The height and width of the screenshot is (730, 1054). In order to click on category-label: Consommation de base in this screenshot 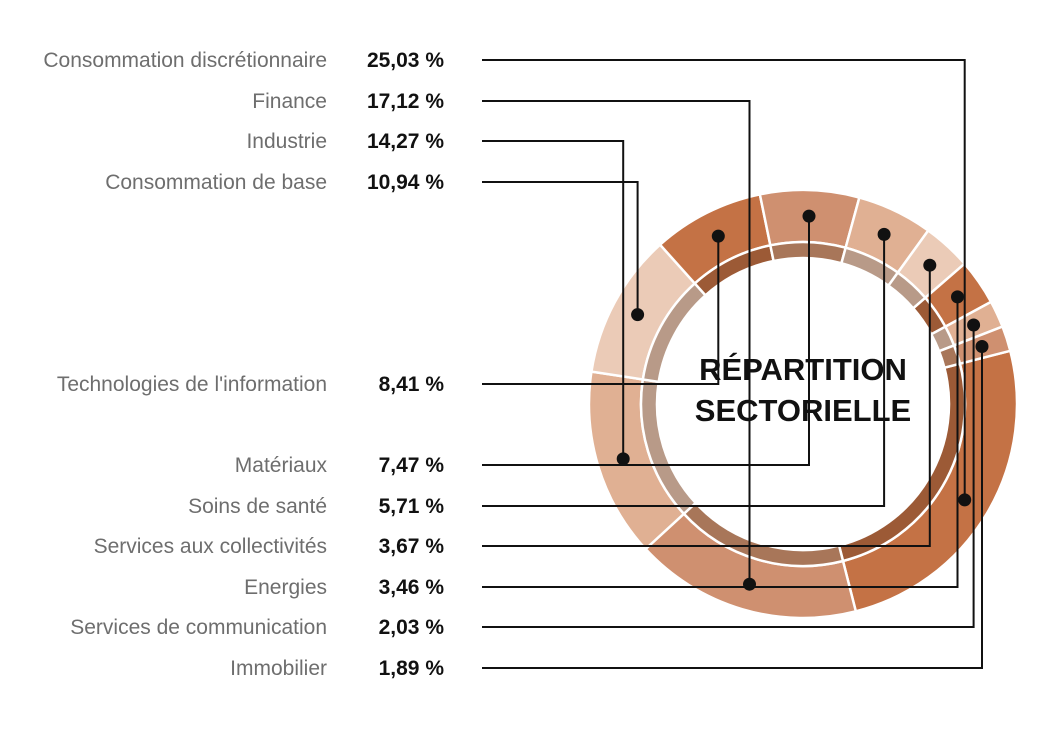, I will do `click(216, 182)`.